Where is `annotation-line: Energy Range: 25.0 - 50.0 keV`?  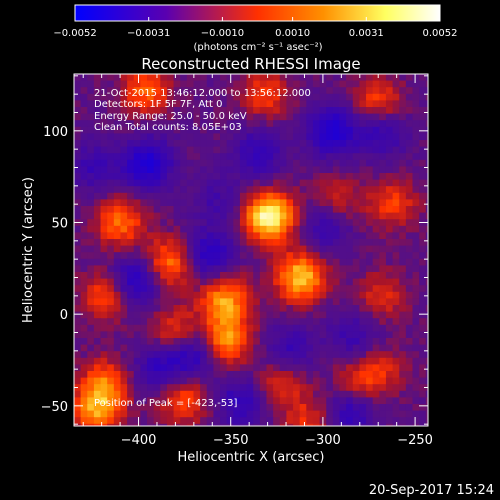 annotation-line: Energy Range: 25.0 - 50.0 keV is located at coordinates (170, 116).